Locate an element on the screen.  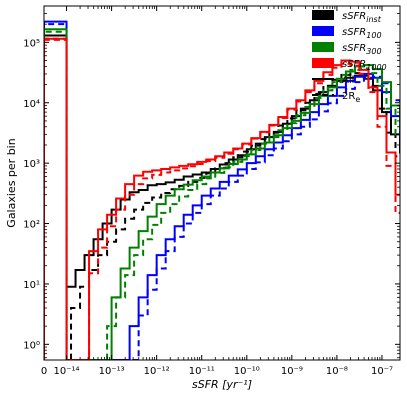
y-tick-label: 10³ is located at coordinates (31, 164).